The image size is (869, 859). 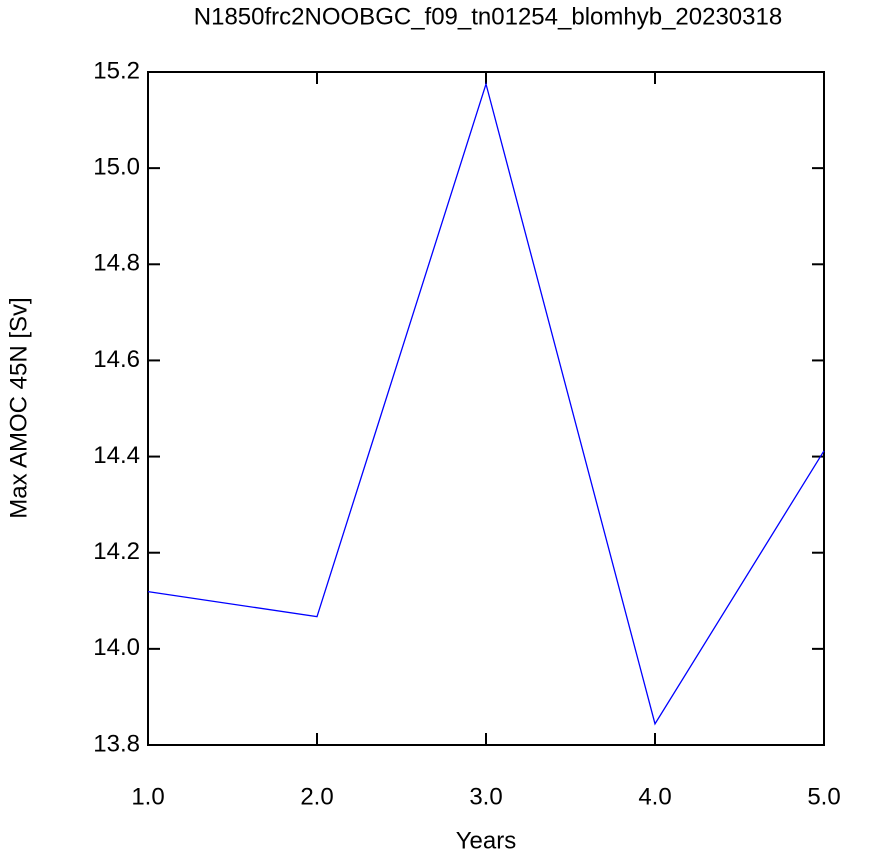 I want to click on y-axis-label: Max AMOC 45N [Sv], so click(x=18, y=407).